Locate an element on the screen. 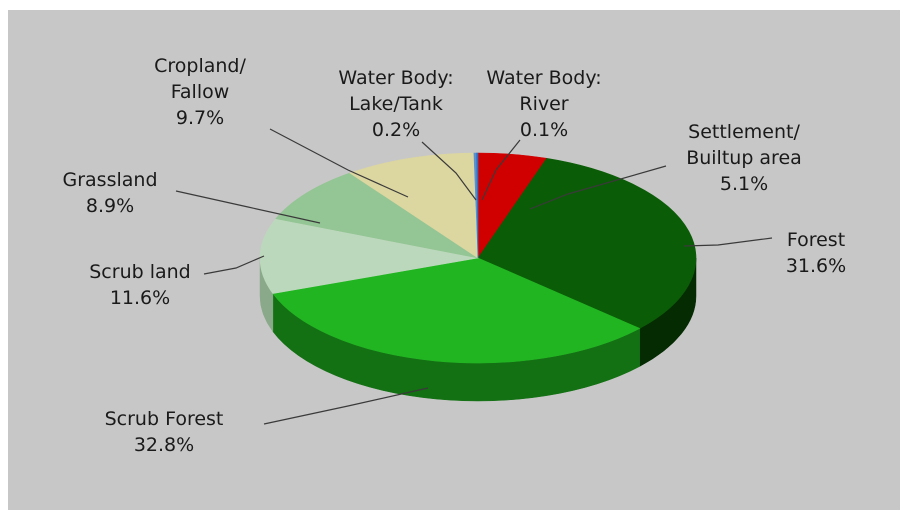 The image size is (904, 512). data-label-value-2: 32.8% is located at coordinates (164, 445).